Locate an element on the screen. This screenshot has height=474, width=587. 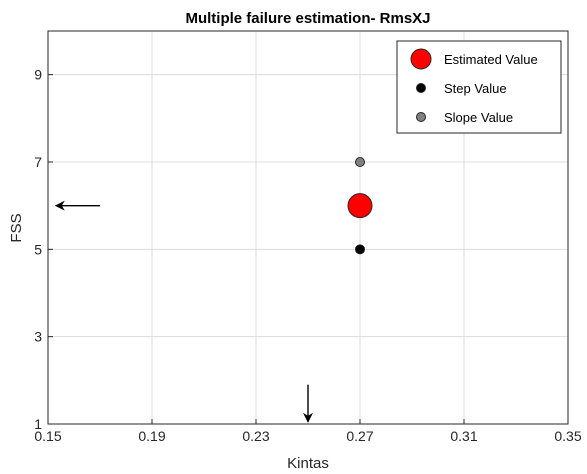
y-axis-label: FSS is located at coordinates (16, 227).